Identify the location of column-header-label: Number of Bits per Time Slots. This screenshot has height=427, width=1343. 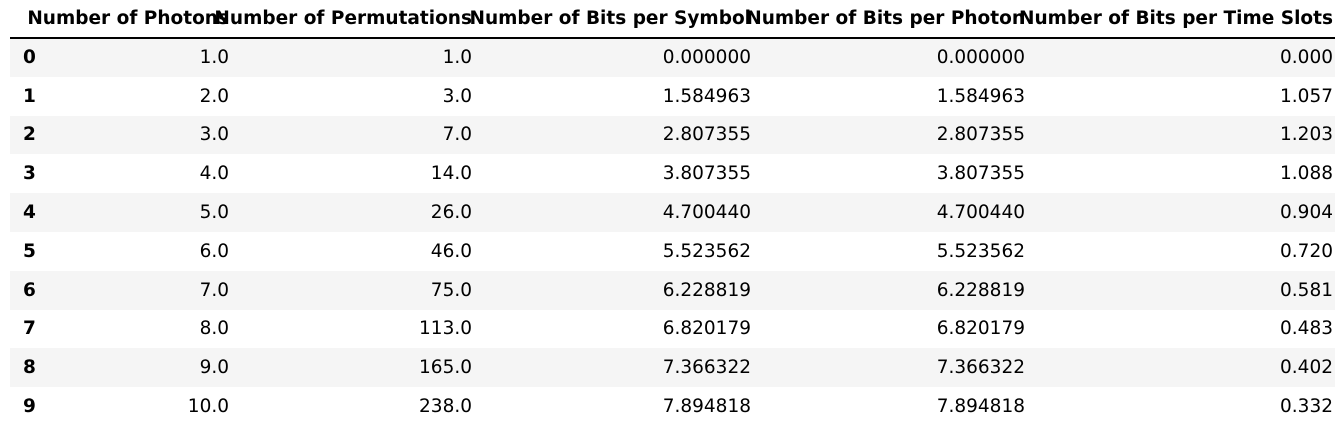
(1175, 18).